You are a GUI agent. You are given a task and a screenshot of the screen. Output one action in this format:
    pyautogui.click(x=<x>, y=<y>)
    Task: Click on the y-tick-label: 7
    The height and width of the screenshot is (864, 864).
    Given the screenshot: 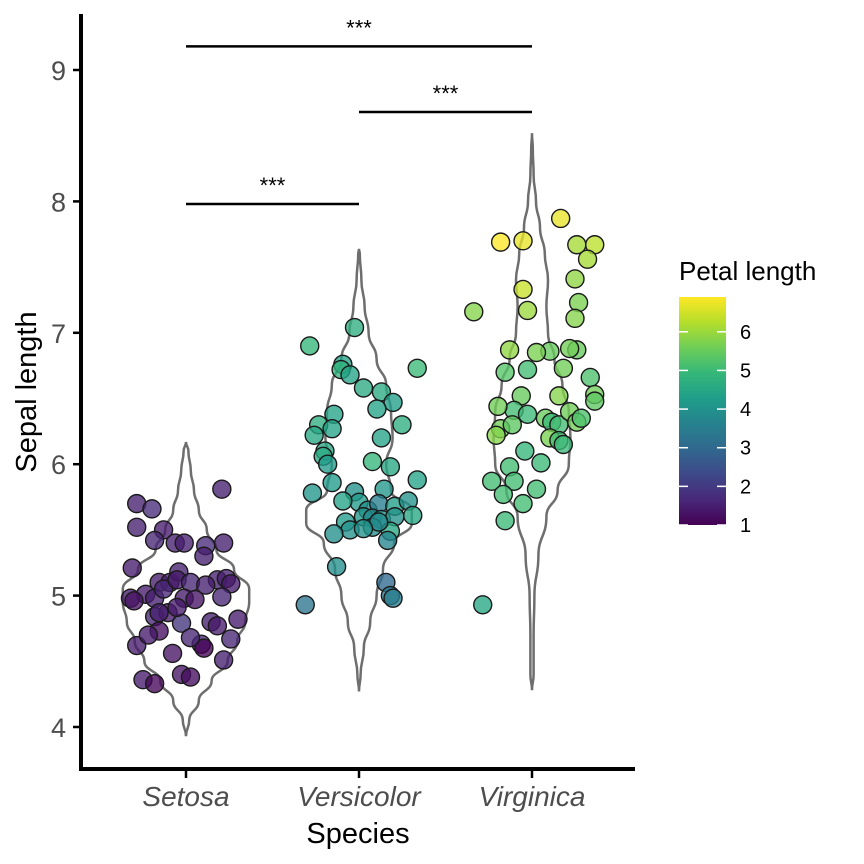 What is the action you would take?
    pyautogui.click(x=58, y=334)
    